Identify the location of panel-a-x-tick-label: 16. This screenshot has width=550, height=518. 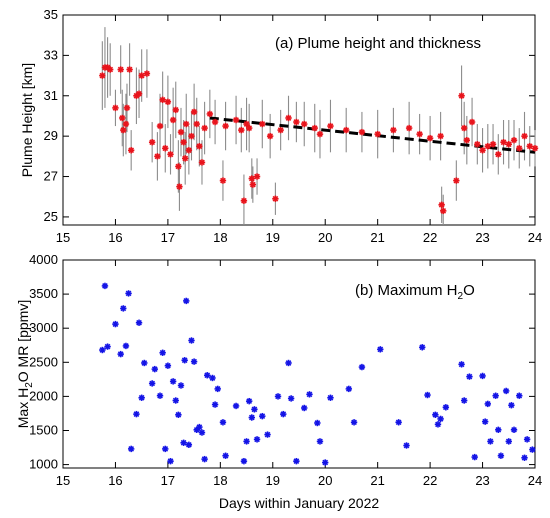
(115, 237).